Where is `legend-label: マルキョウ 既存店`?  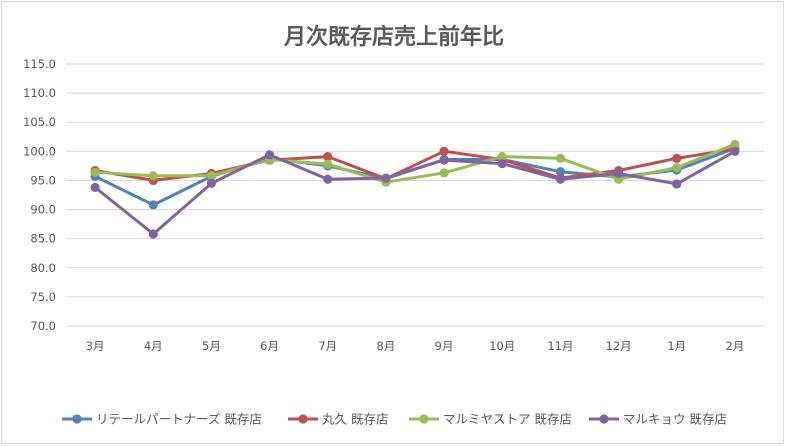 legend-label: マルキョウ 既存店 is located at coordinates (675, 419).